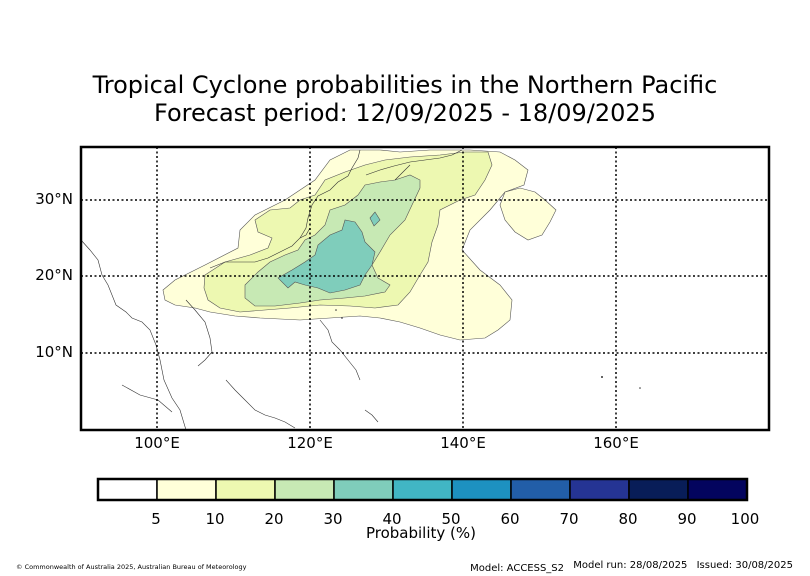  Describe the element at coordinates (744, 565) in the screenshot. I see `issued-date: Issued: 30/08/2025` at that location.